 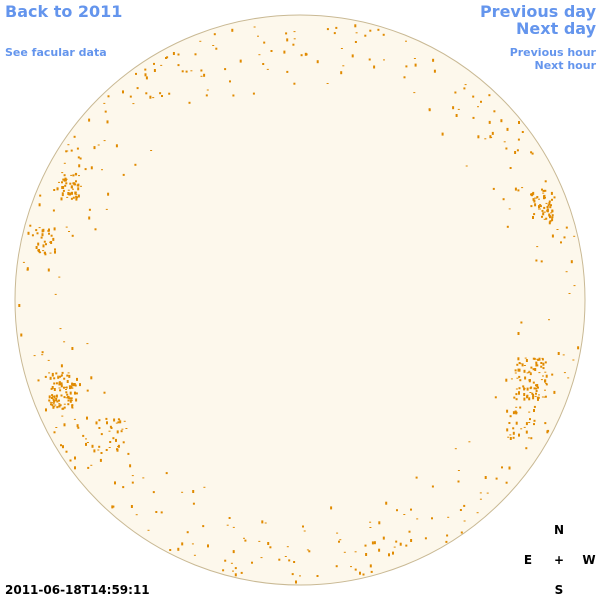 I want to click on next-hour-link: Next hour, so click(x=566, y=65).